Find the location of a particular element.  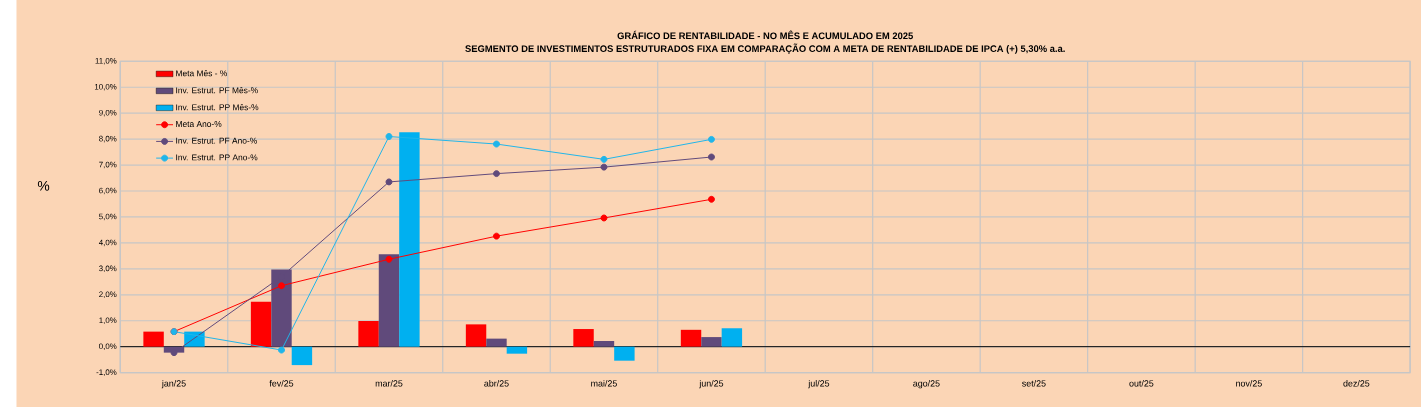

x-tick-label: dez/25 is located at coordinates (1356, 383).